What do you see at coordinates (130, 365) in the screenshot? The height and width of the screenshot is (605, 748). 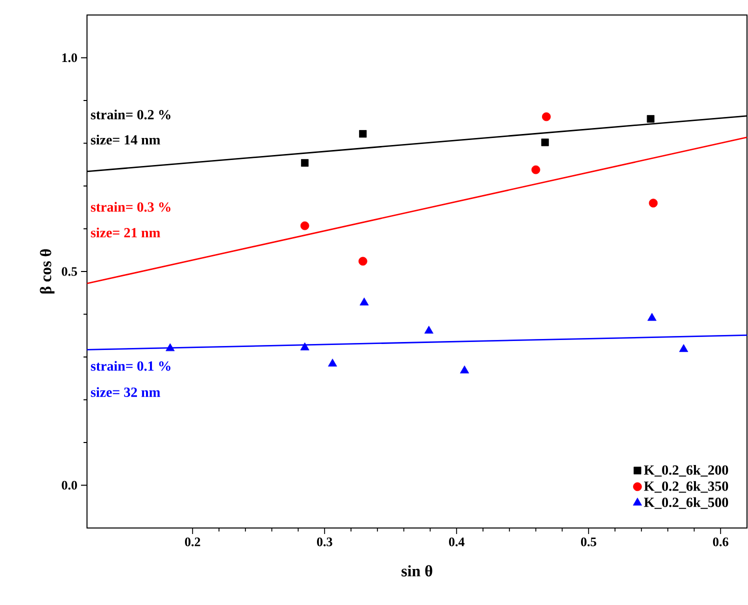 I see `annotation: strain= 0.1 %` at bounding box center [130, 365].